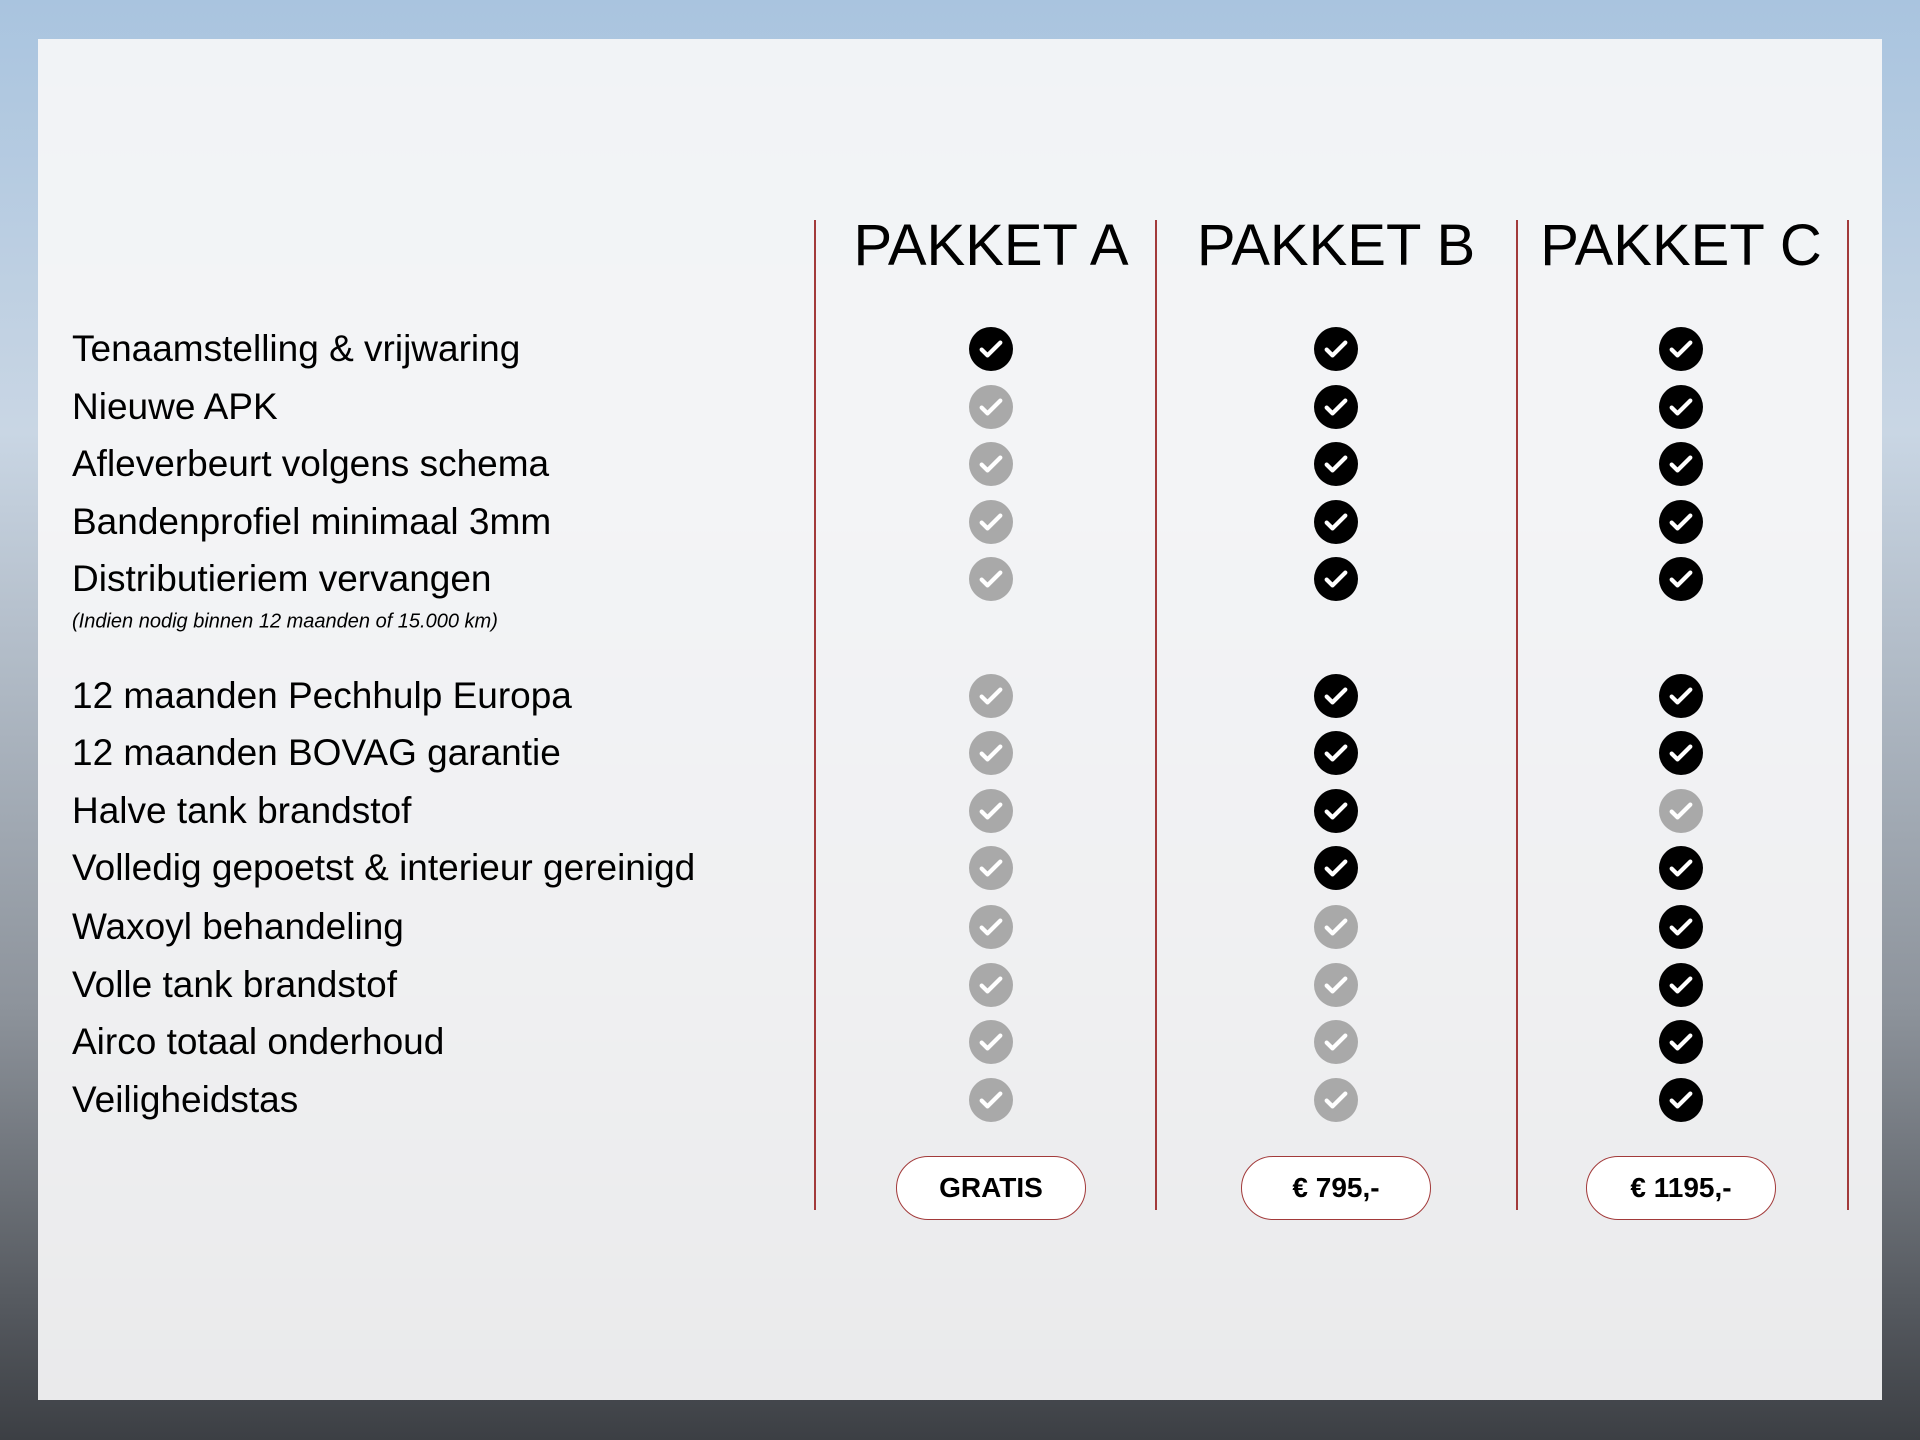  Describe the element at coordinates (1336, 1188) in the screenshot. I see `price-button: € 795,-` at that location.